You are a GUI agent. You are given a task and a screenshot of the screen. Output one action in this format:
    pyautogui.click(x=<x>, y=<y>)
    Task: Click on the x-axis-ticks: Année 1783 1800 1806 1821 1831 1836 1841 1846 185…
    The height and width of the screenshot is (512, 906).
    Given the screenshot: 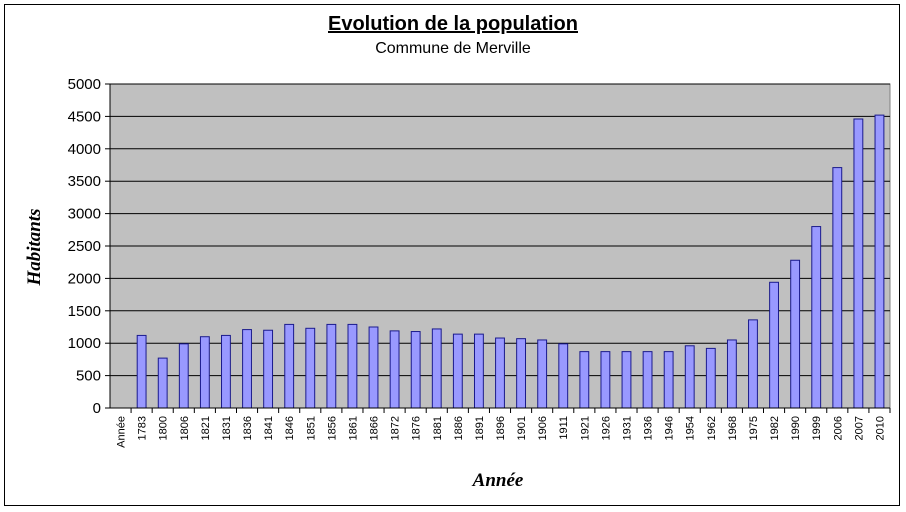 What is the action you would take?
    pyautogui.click(x=503, y=428)
    